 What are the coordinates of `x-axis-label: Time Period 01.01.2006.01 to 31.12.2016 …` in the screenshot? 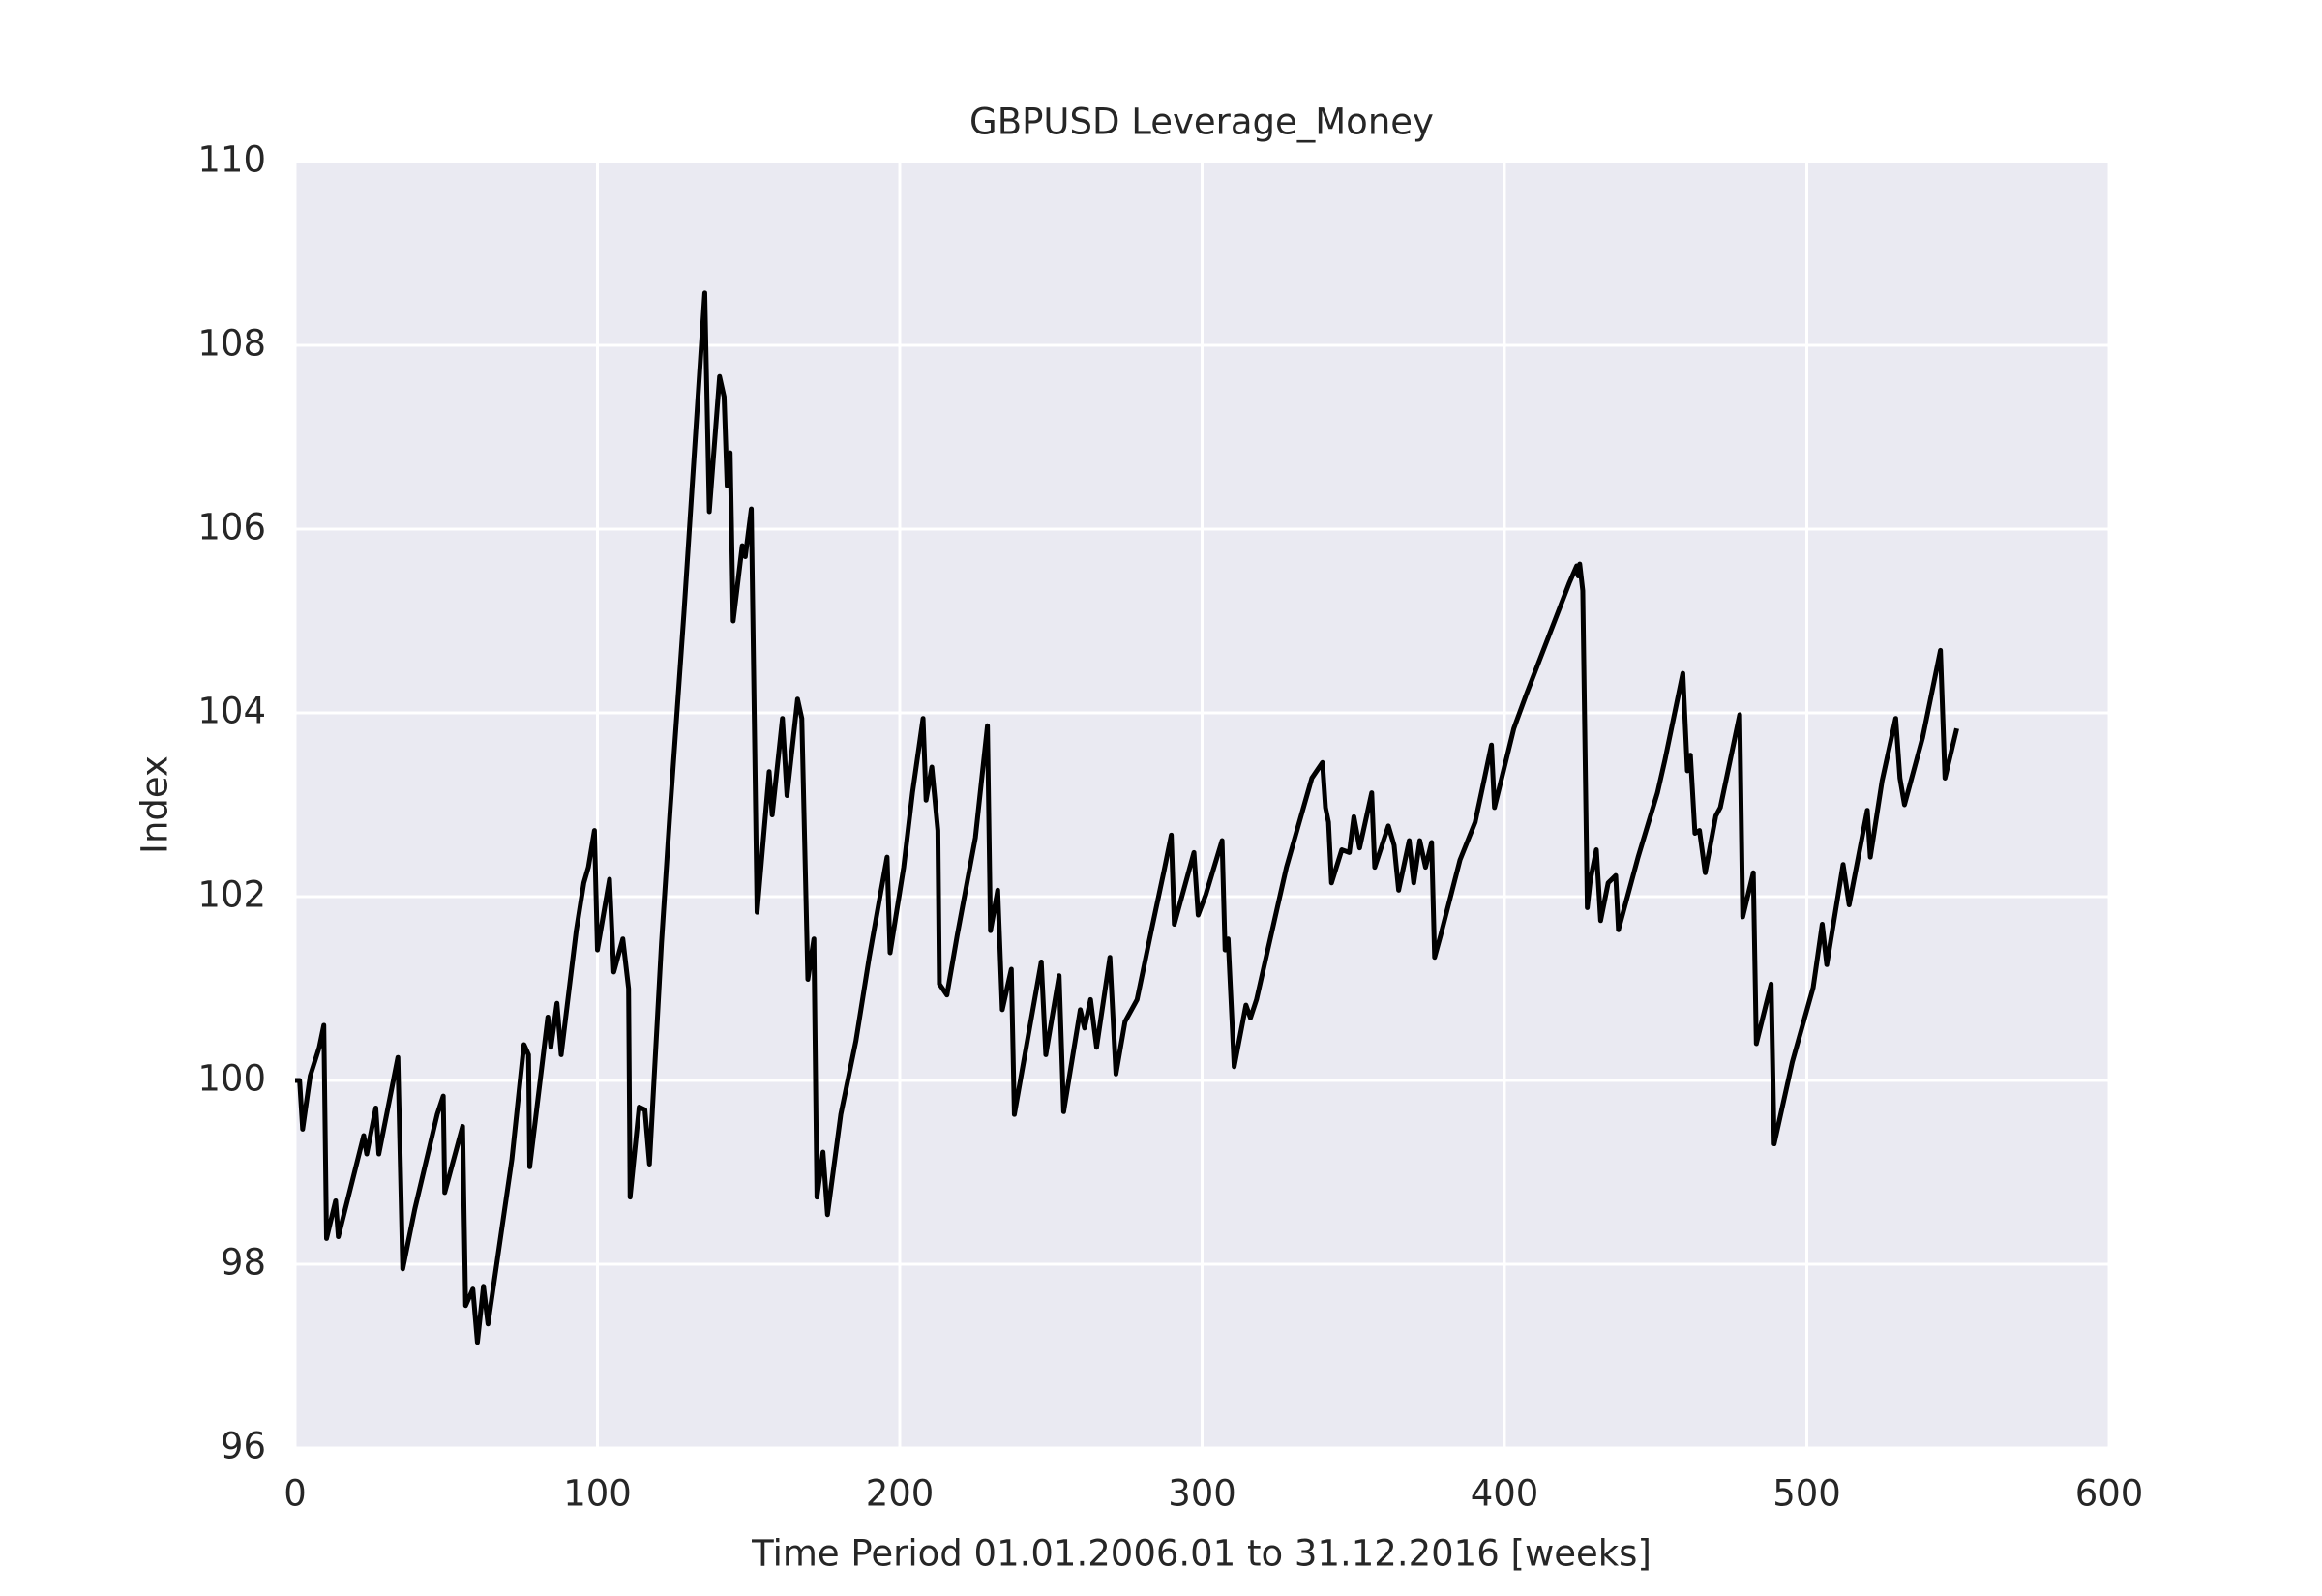 It's located at (1201, 1554).